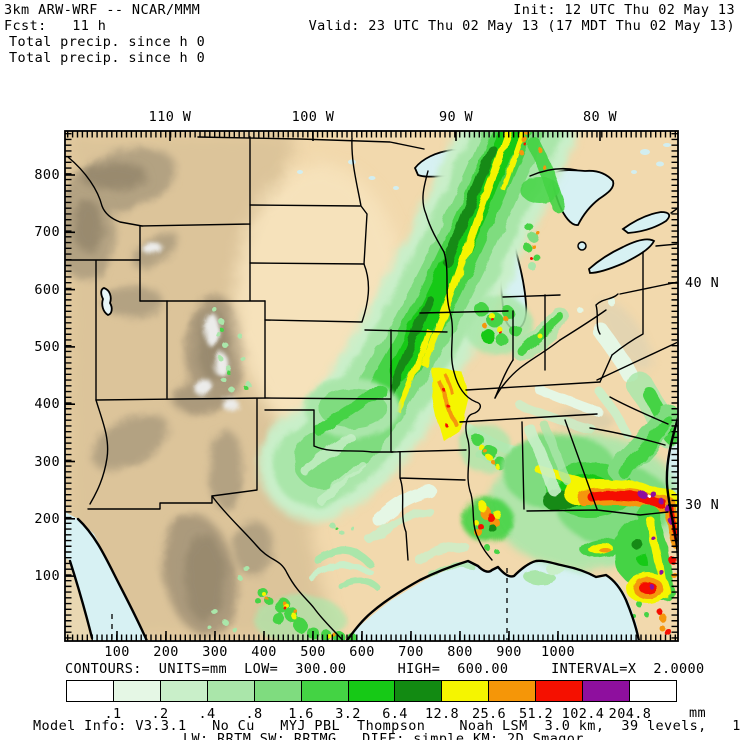 This screenshot has width=740, height=740. What do you see at coordinates (107, 58) in the screenshot?
I see `field-label-2: Total precip. since h 0` at bounding box center [107, 58].